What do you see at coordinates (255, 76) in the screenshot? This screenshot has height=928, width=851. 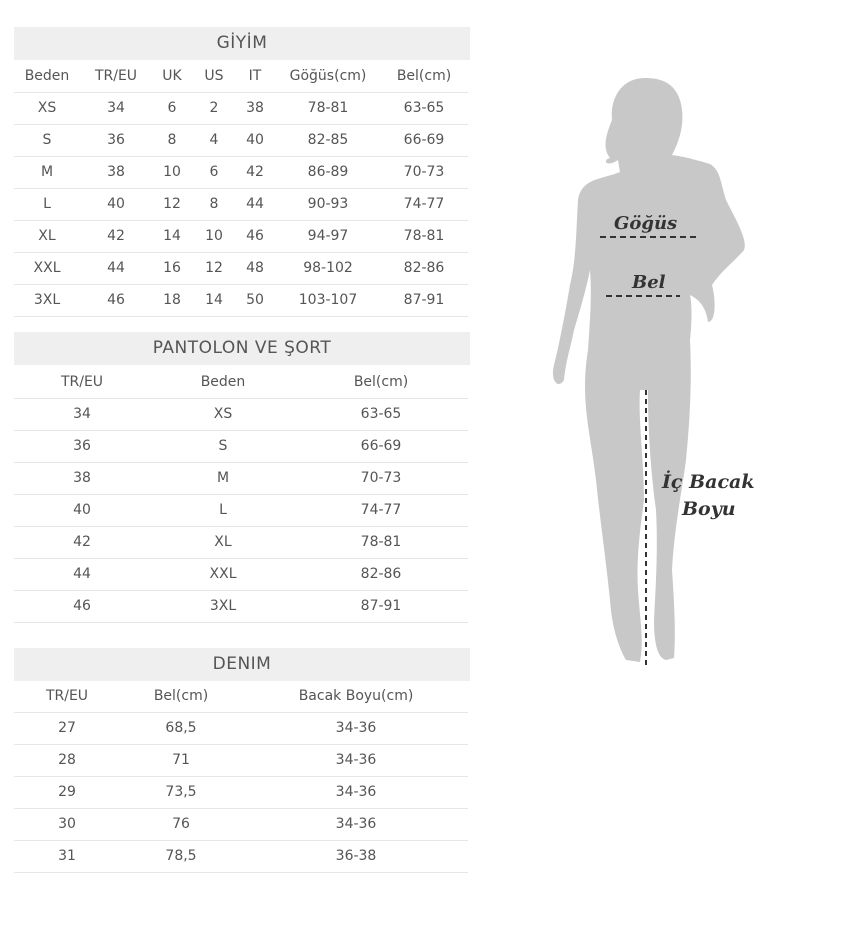 I see `column-header: IT` at bounding box center [255, 76].